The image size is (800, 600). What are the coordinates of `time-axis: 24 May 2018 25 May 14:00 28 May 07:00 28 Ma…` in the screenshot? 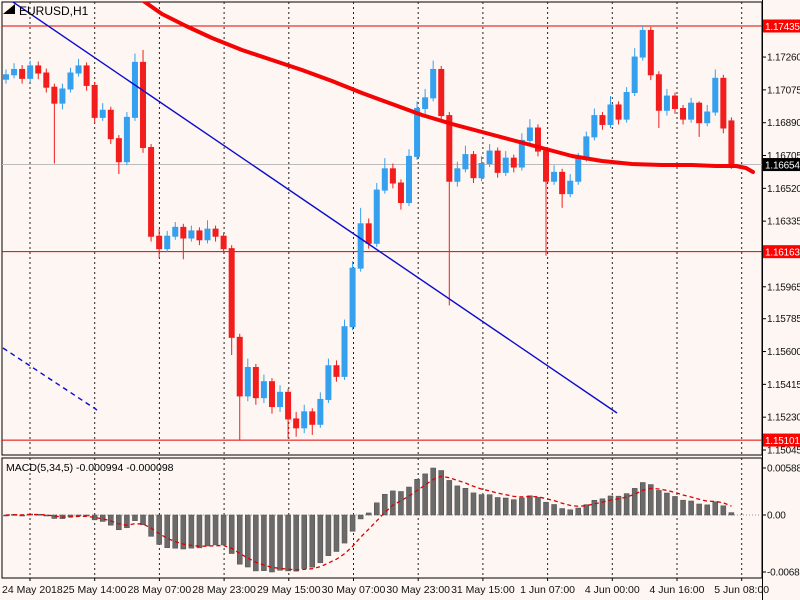 It's located at (385, 587).